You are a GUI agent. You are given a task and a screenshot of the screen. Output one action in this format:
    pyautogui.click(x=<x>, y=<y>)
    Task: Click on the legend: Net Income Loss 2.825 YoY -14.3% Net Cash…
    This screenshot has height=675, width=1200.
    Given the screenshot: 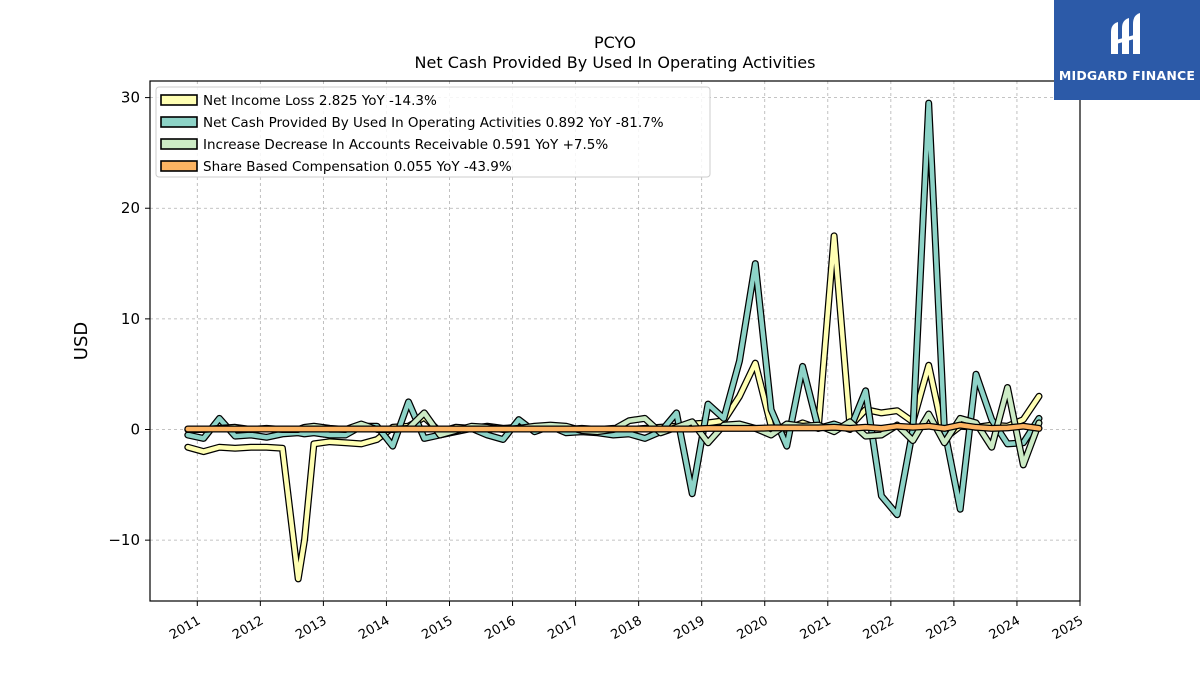 What is the action you would take?
    pyautogui.click(x=433, y=132)
    